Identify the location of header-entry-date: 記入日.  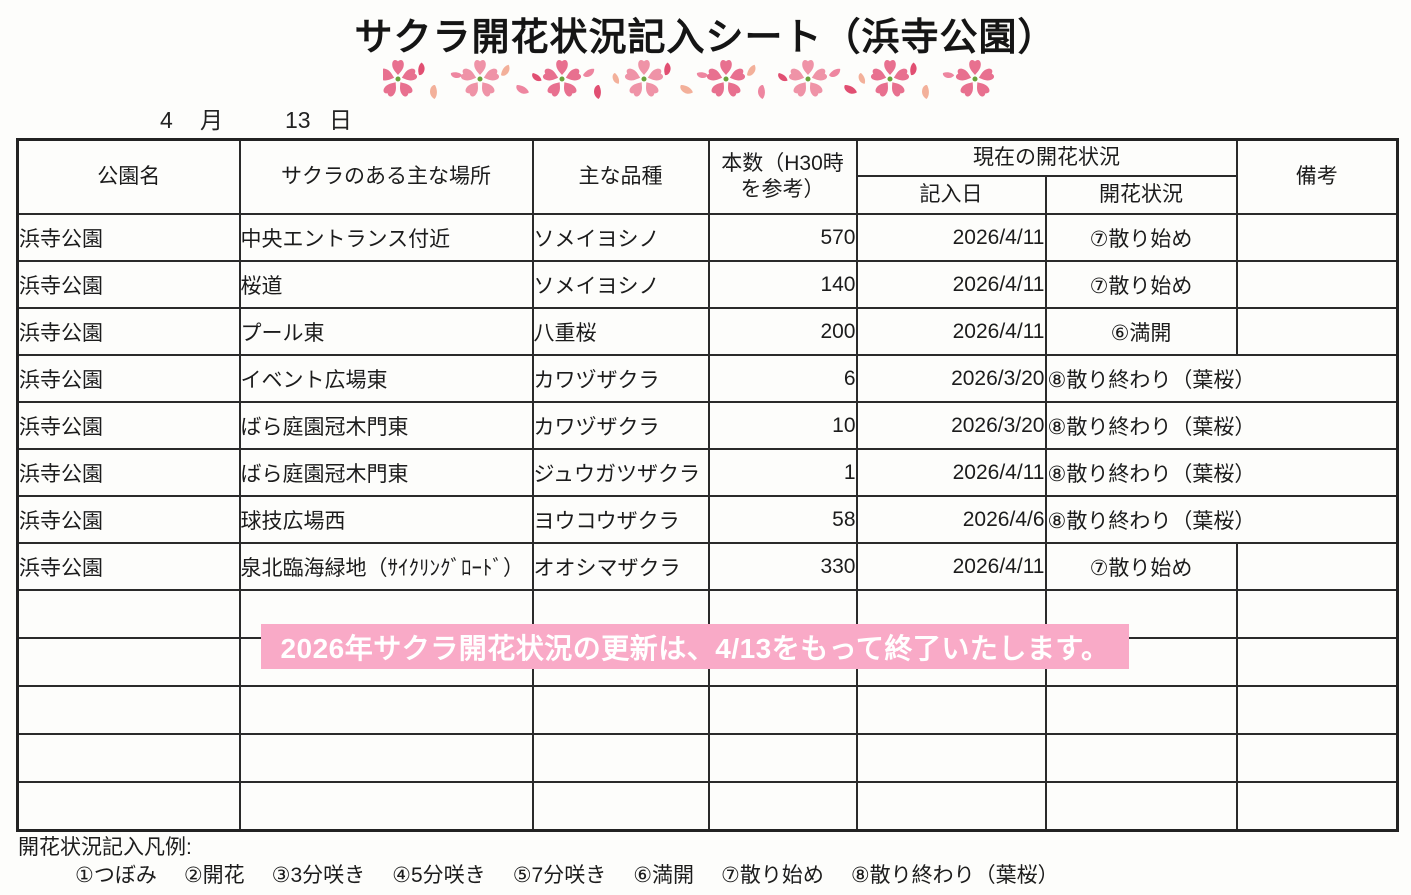
(951, 195).